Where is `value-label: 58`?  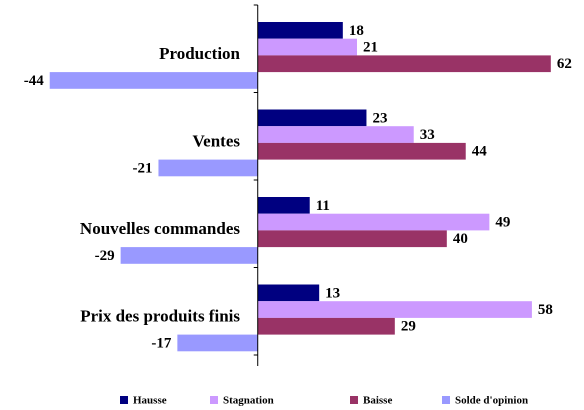 value-label: 58 is located at coordinates (545, 310).